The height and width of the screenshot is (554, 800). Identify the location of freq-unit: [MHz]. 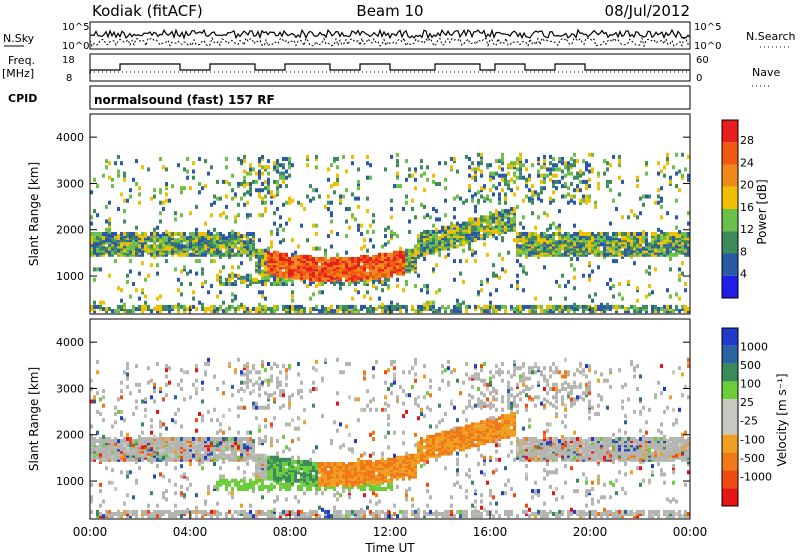
(18, 73).